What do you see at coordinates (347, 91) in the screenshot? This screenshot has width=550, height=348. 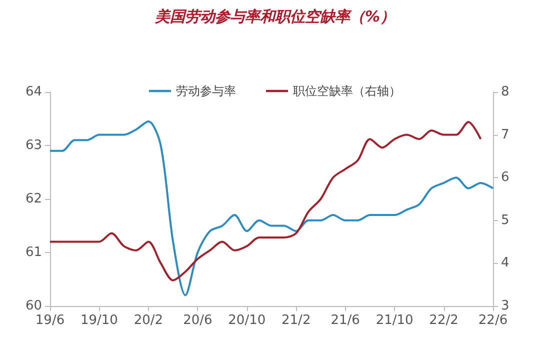 I see `legend-label: 职位空缺率（右轴）` at bounding box center [347, 91].